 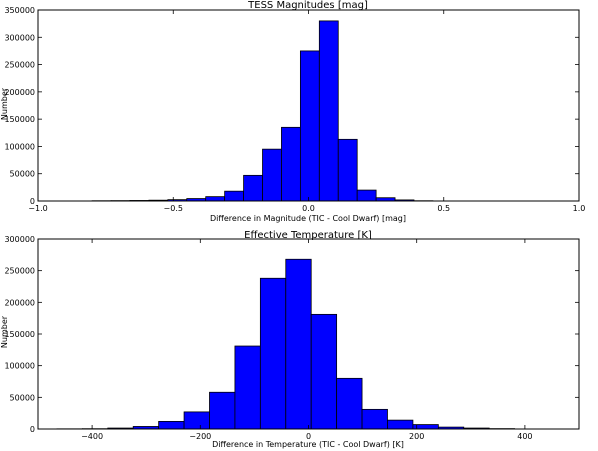 What do you see at coordinates (92, 436) in the screenshot?
I see `effective-temperature-x-tick-label: −400` at bounding box center [92, 436].